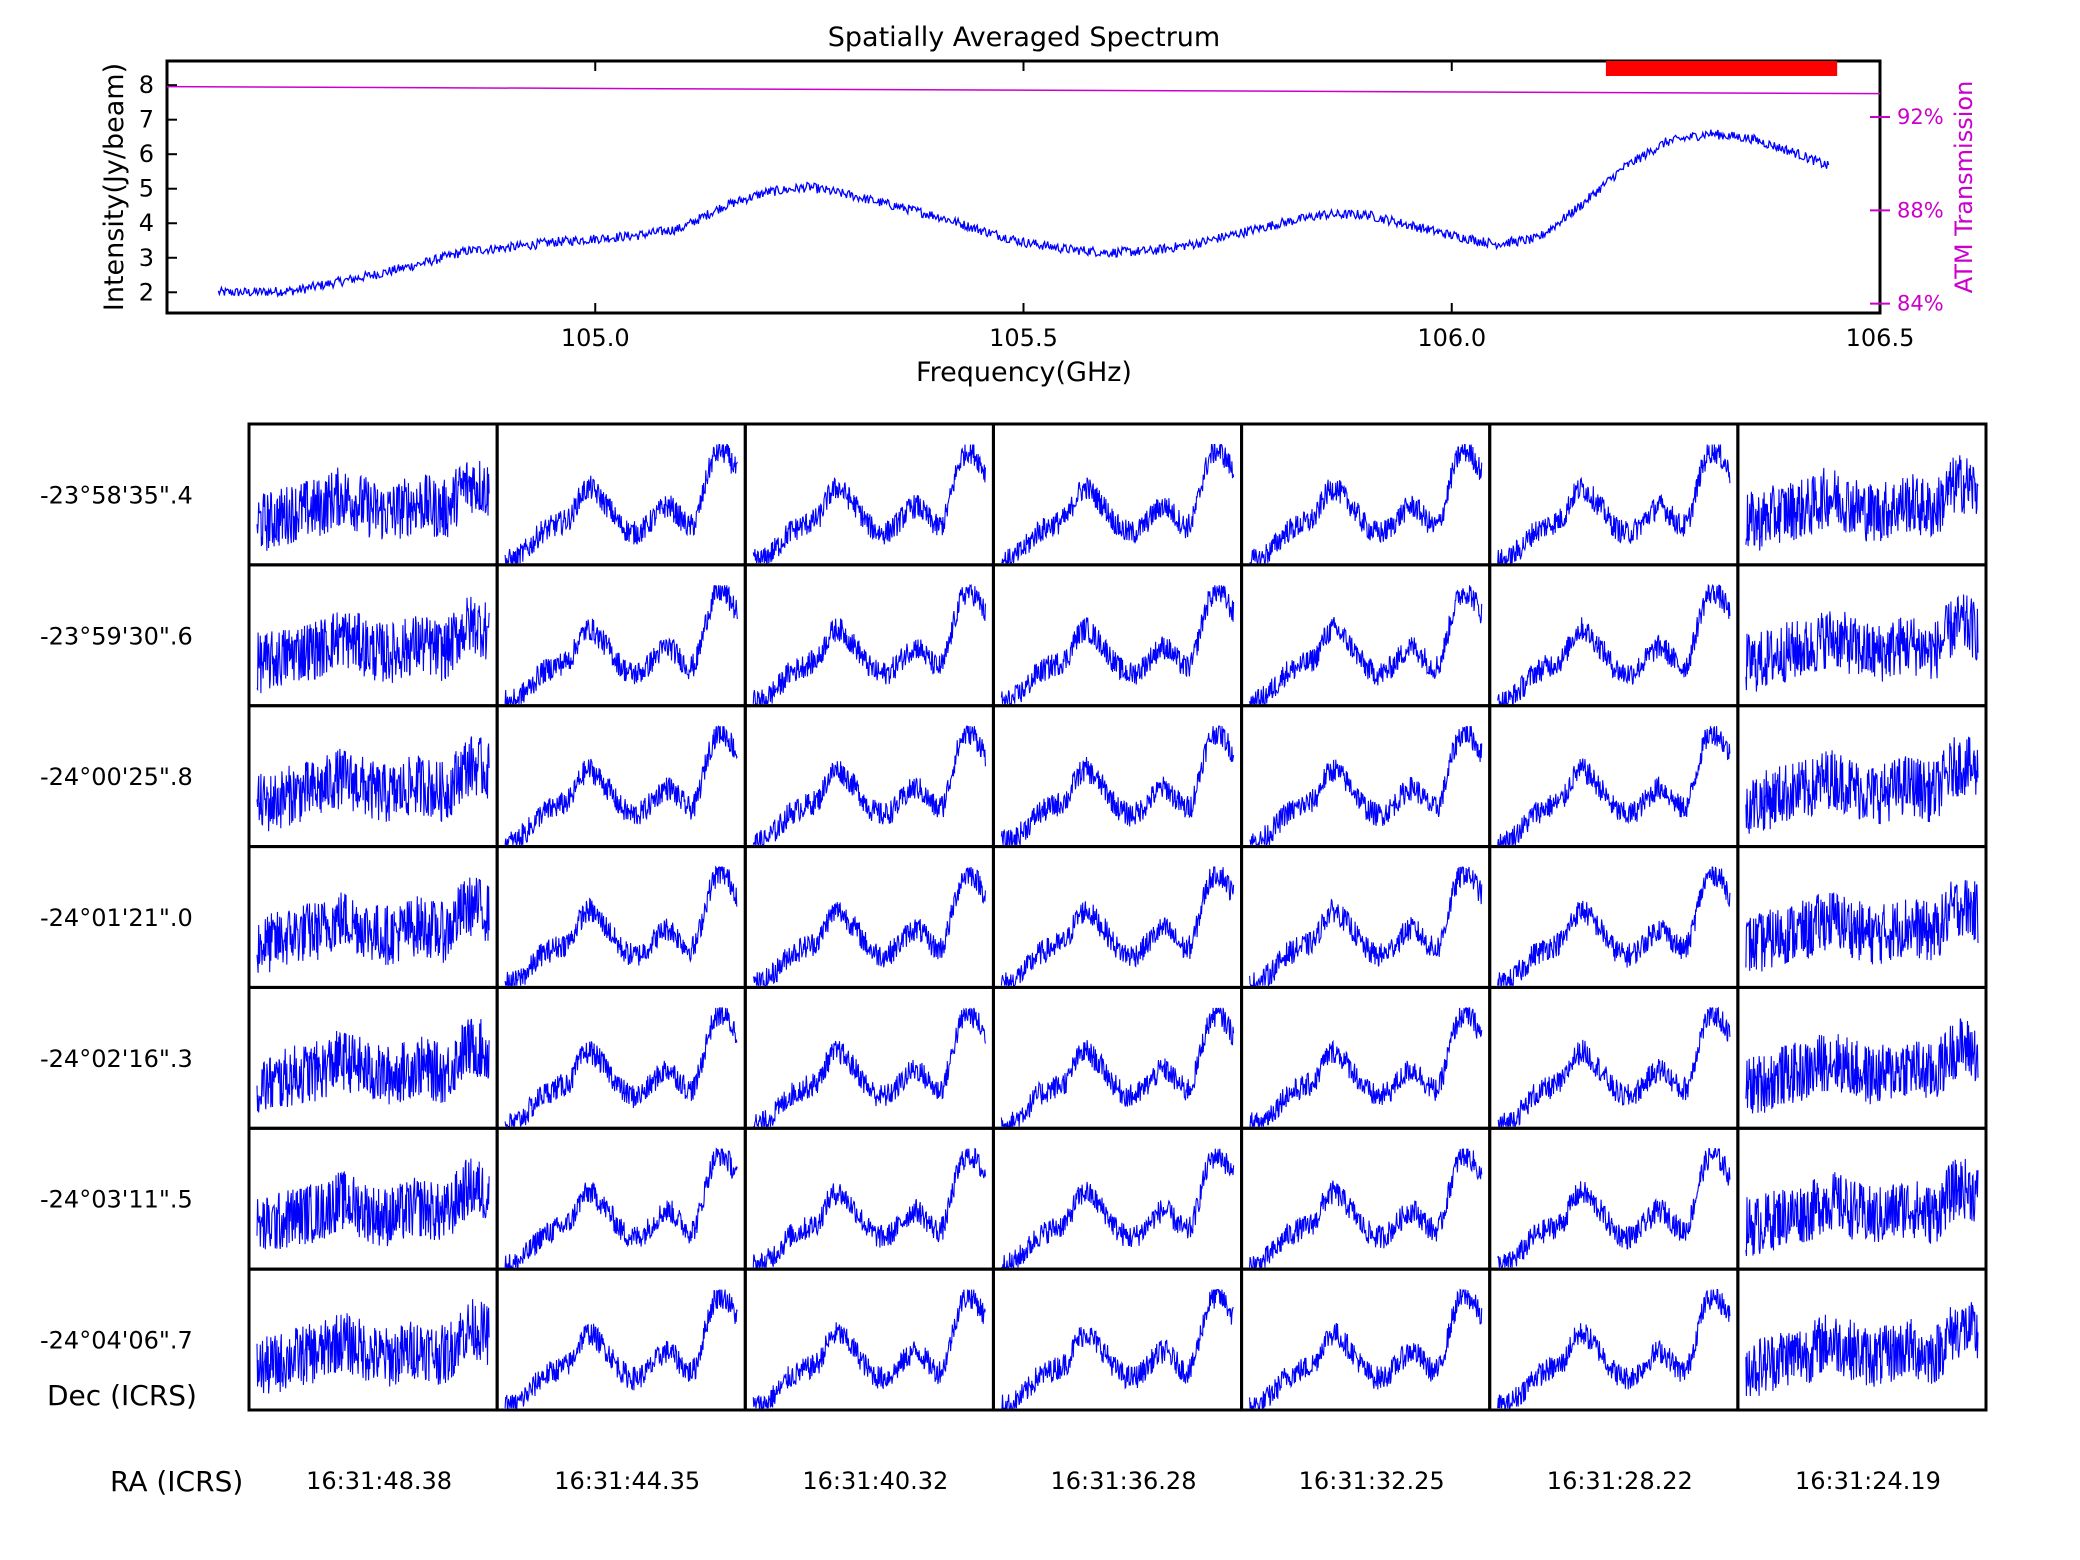  I want to click on ra-tick-label: 16:31:36.28, so click(1124, 1481).